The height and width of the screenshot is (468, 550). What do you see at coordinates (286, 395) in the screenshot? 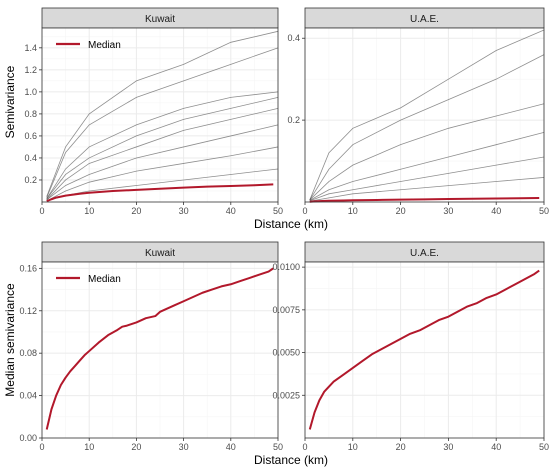
I see `y-tick-label: 0.0025` at bounding box center [286, 395].